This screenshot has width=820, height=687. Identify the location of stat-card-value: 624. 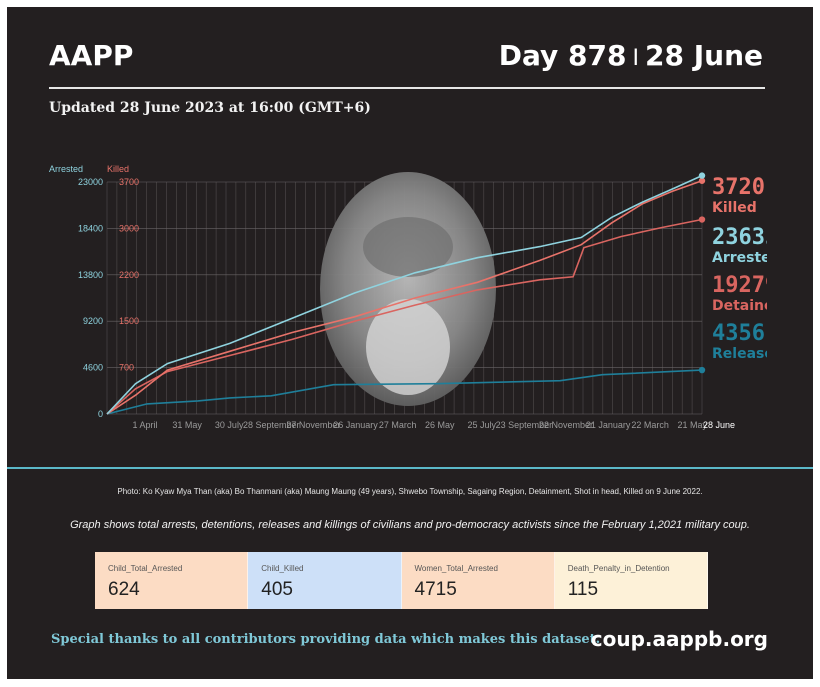
(124, 589).